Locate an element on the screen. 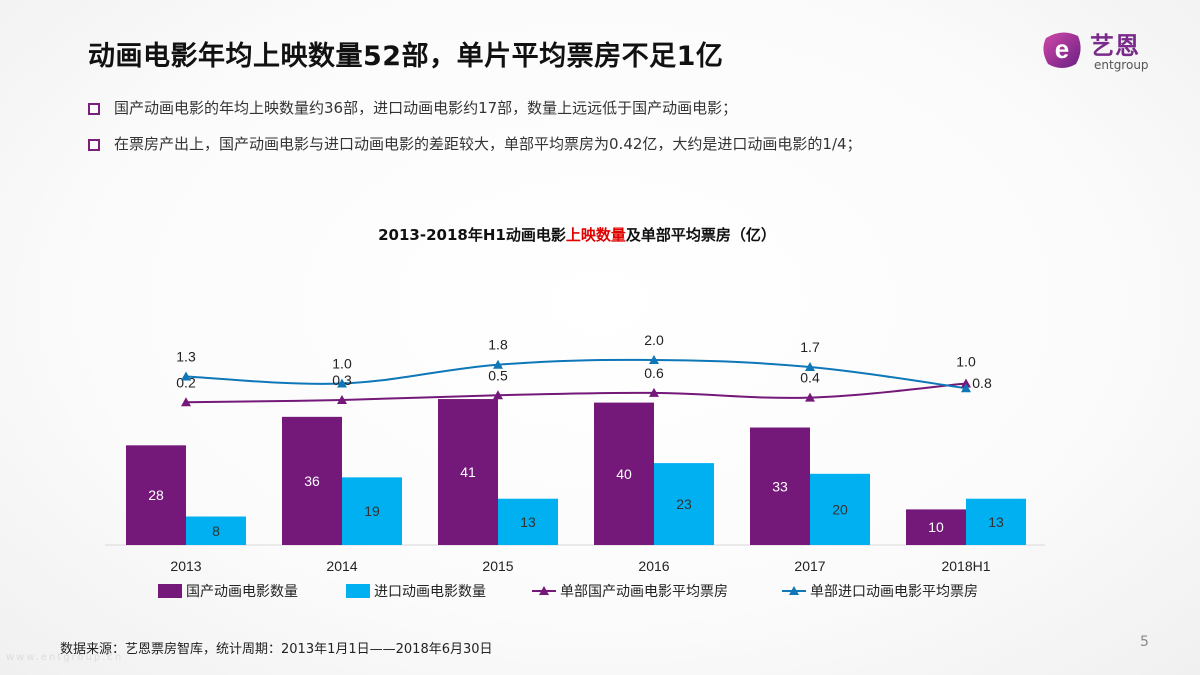  bar-imported-2017 is located at coordinates (840, 509).